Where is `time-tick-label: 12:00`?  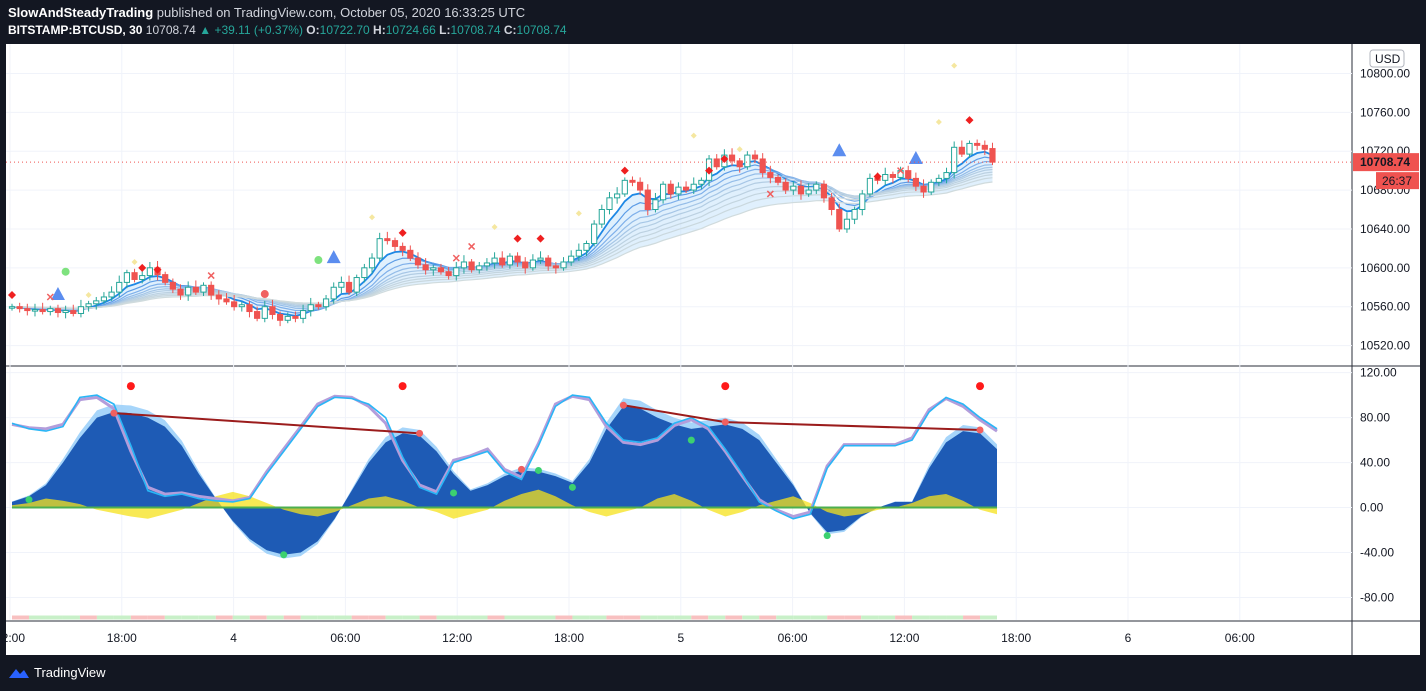
time-tick-label: 12:00 is located at coordinates (15, 638).